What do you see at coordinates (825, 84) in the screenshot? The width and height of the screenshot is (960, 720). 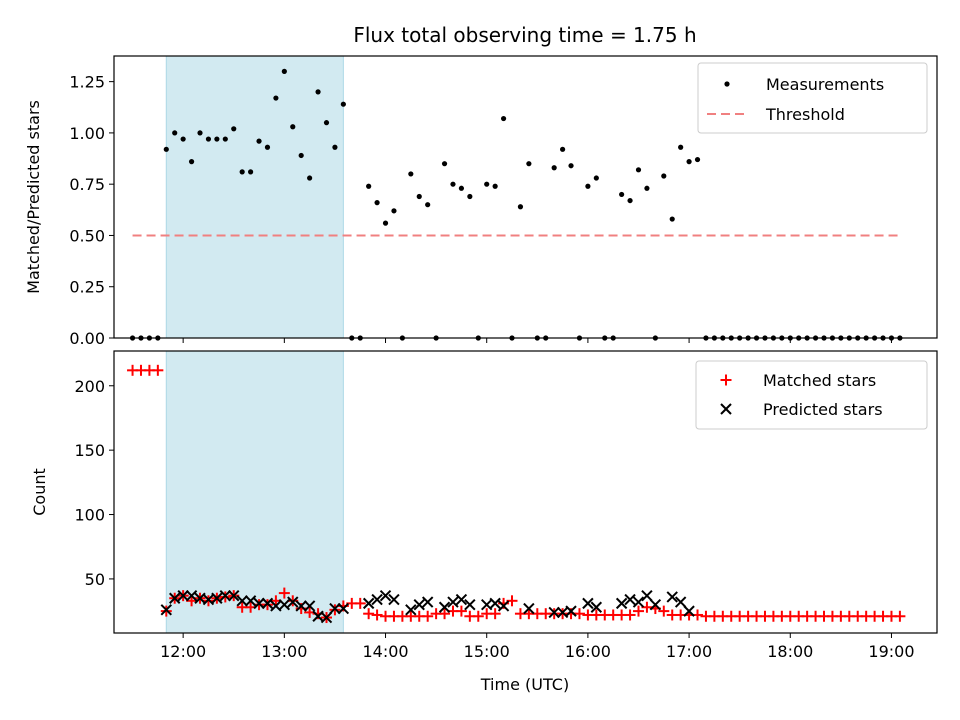 I see `legend-measurements-label: Measurements` at bounding box center [825, 84].